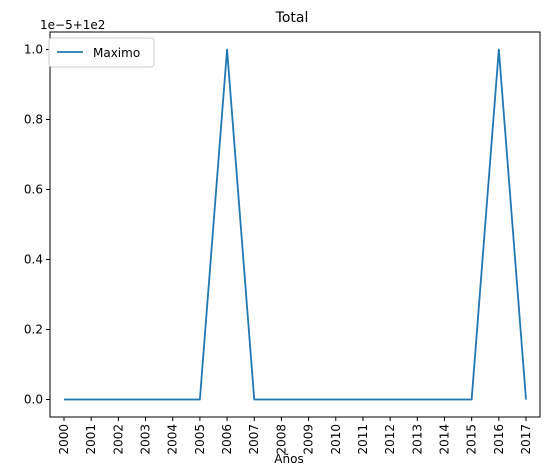  Describe the element at coordinates (37, 225) in the screenshot. I see `y-axis: 0.0 0.2 0.4 0.6 0.8 1.0` at that location.